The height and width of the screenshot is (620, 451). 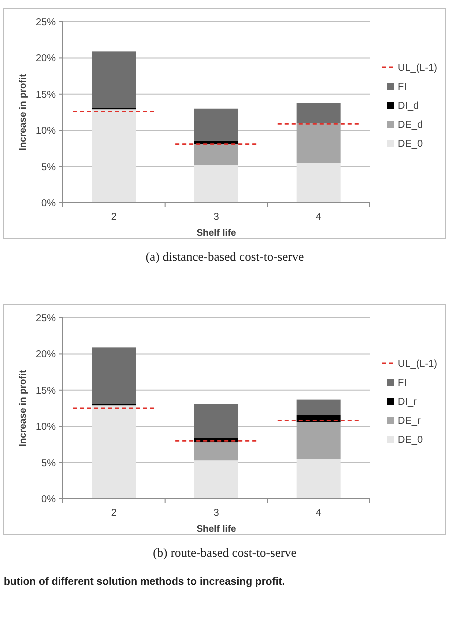 I want to click on legend-label: DE_d, so click(x=411, y=125).